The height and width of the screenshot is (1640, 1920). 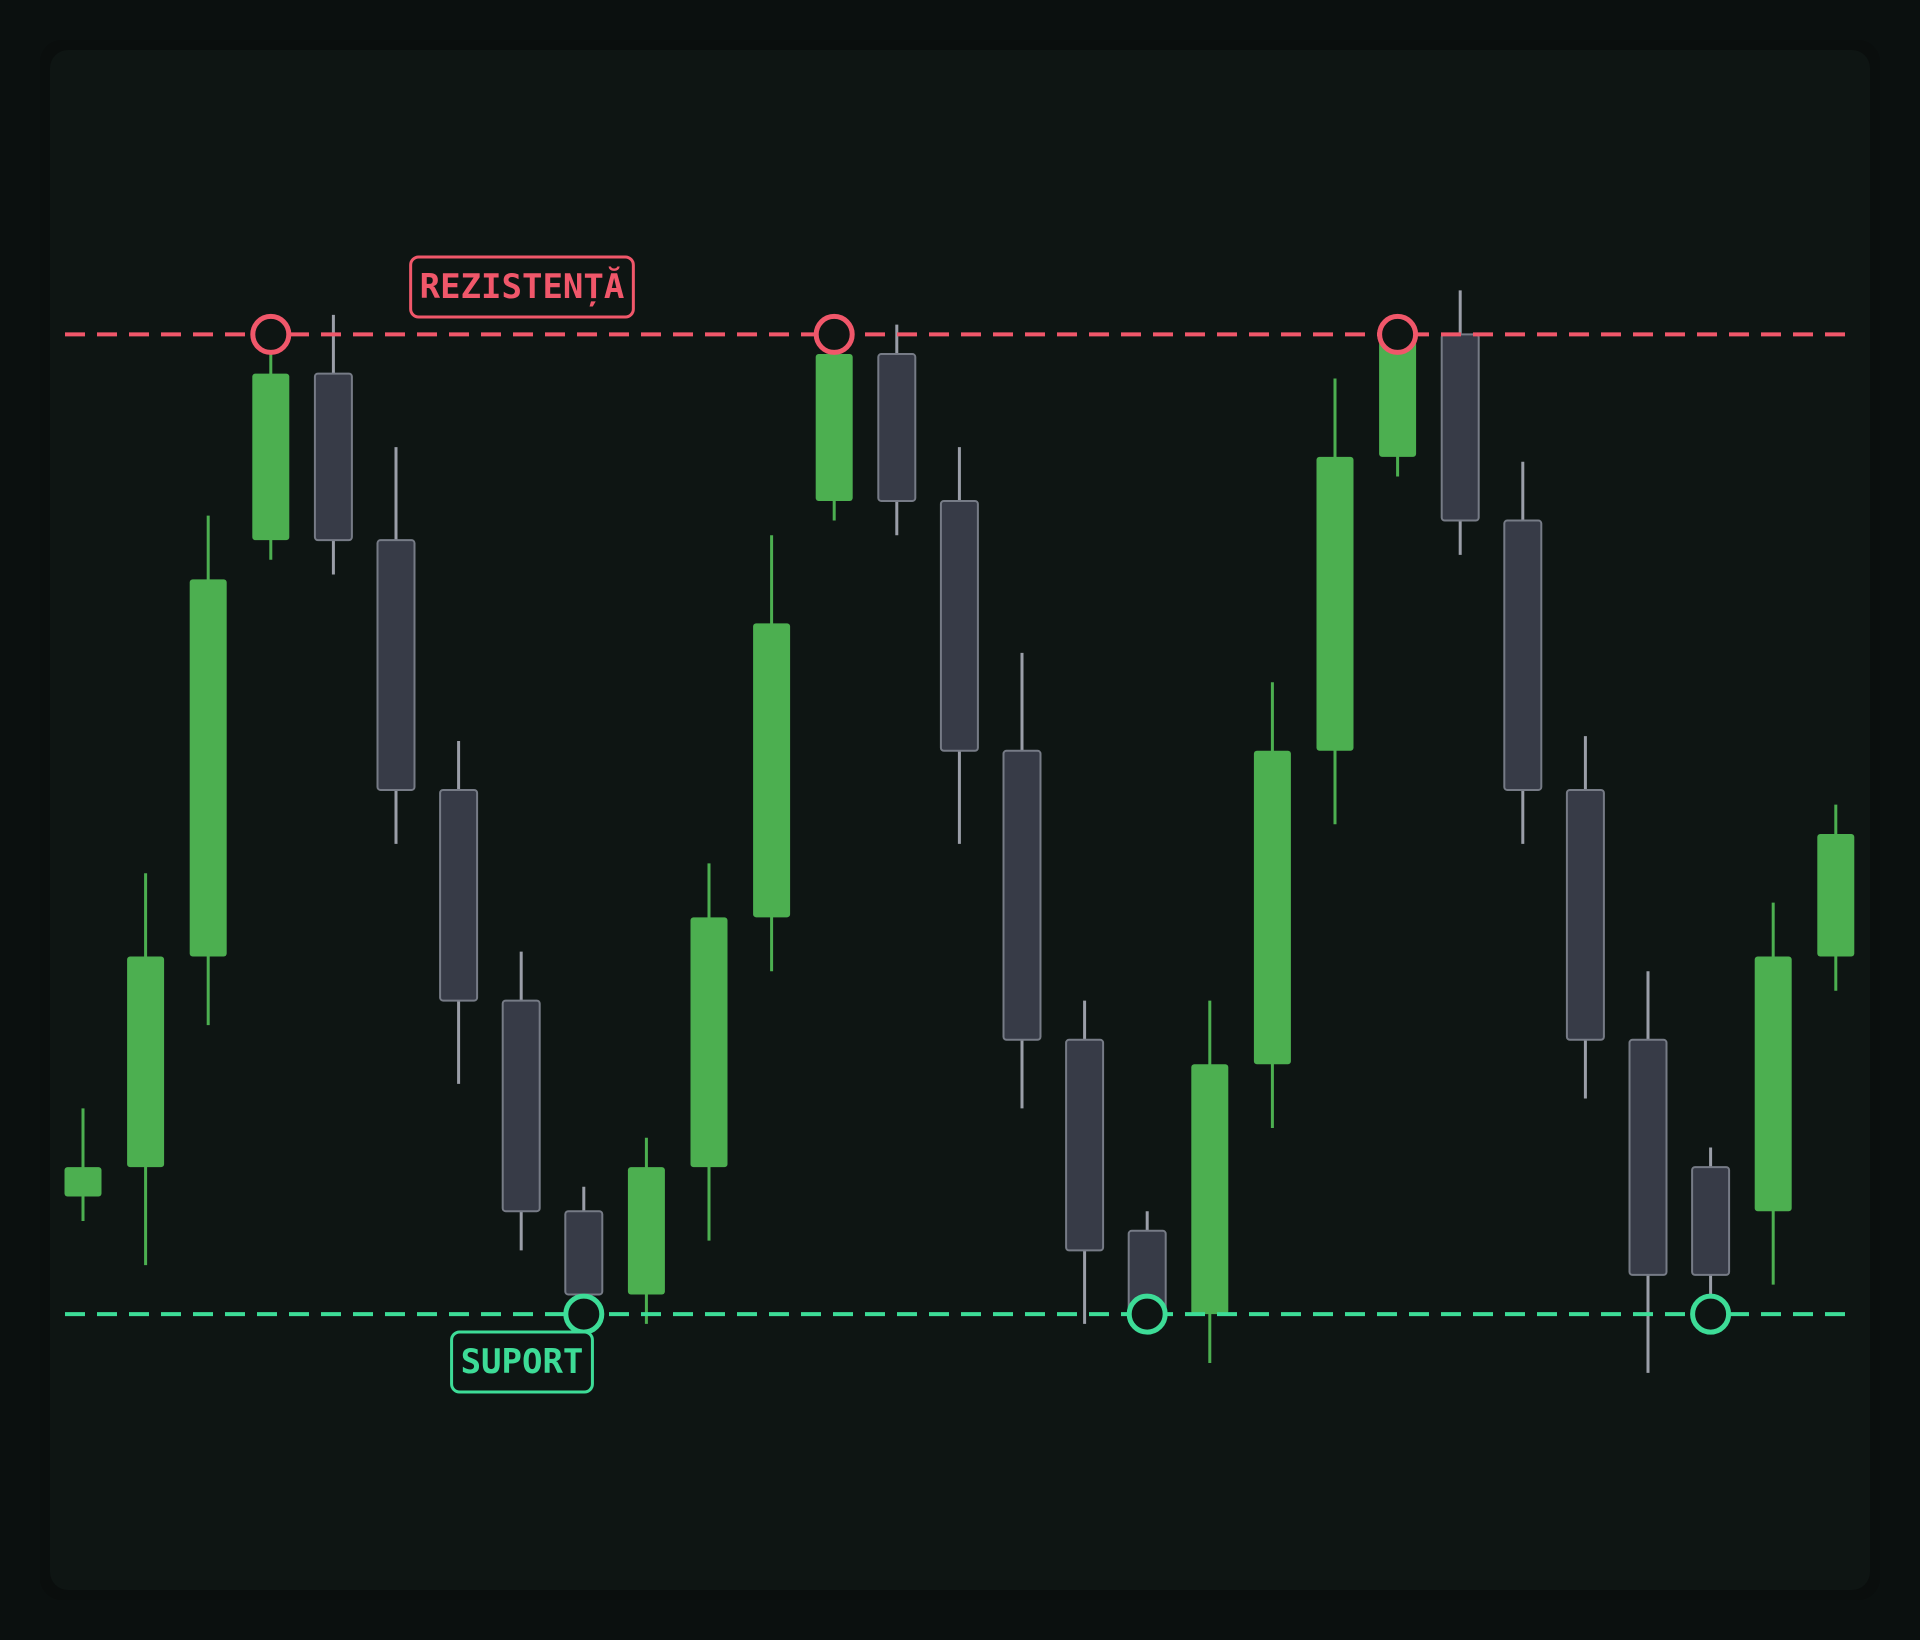 I want to click on level-label-text: REZISTENȚĂ, so click(x=522, y=286).